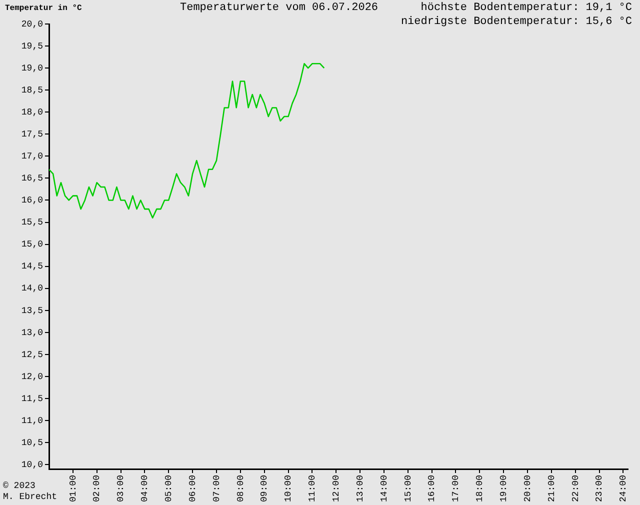 This screenshot has height=505, width=640. Describe the element at coordinates (32, 399) in the screenshot. I see `y-tick-label: 11,5` at that location.